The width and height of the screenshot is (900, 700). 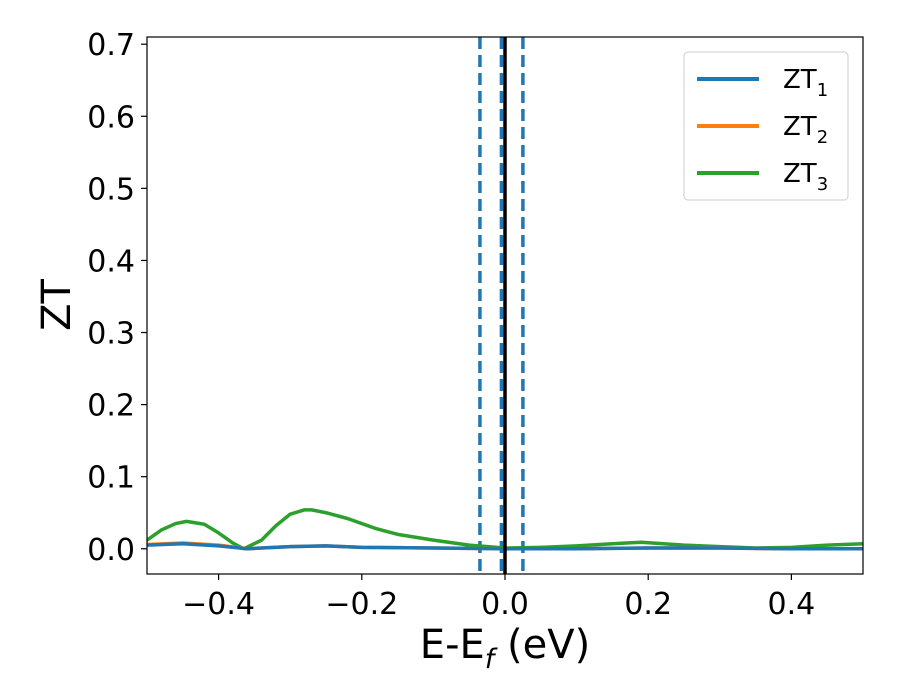 What do you see at coordinates (501, 305) in the screenshot?
I see `reference-lines` at bounding box center [501, 305].